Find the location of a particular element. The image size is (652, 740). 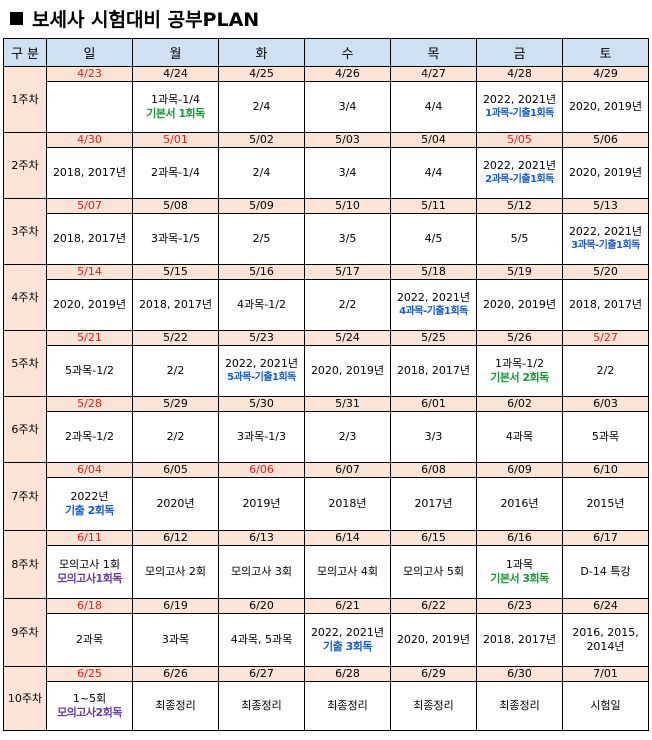

plan-cell: 1~5회 모의고사2회독 is located at coordinates (89, 706).